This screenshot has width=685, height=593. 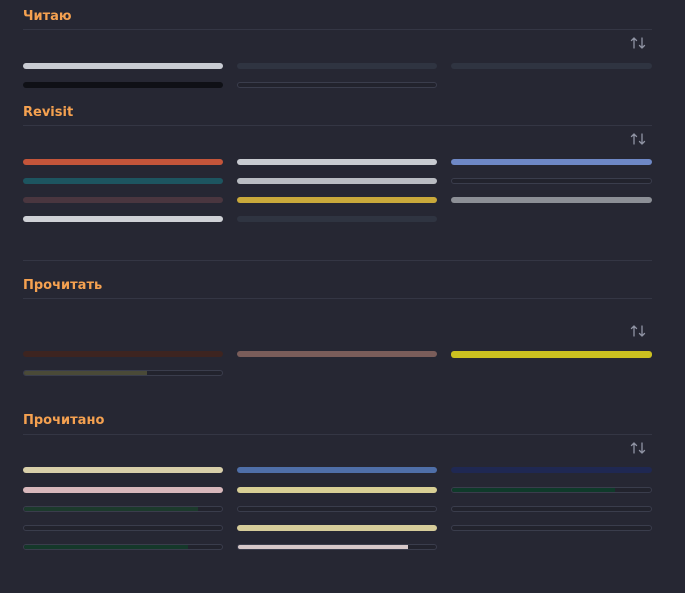 I want to click on section-title: Revisit, so click(x=48, y=112).